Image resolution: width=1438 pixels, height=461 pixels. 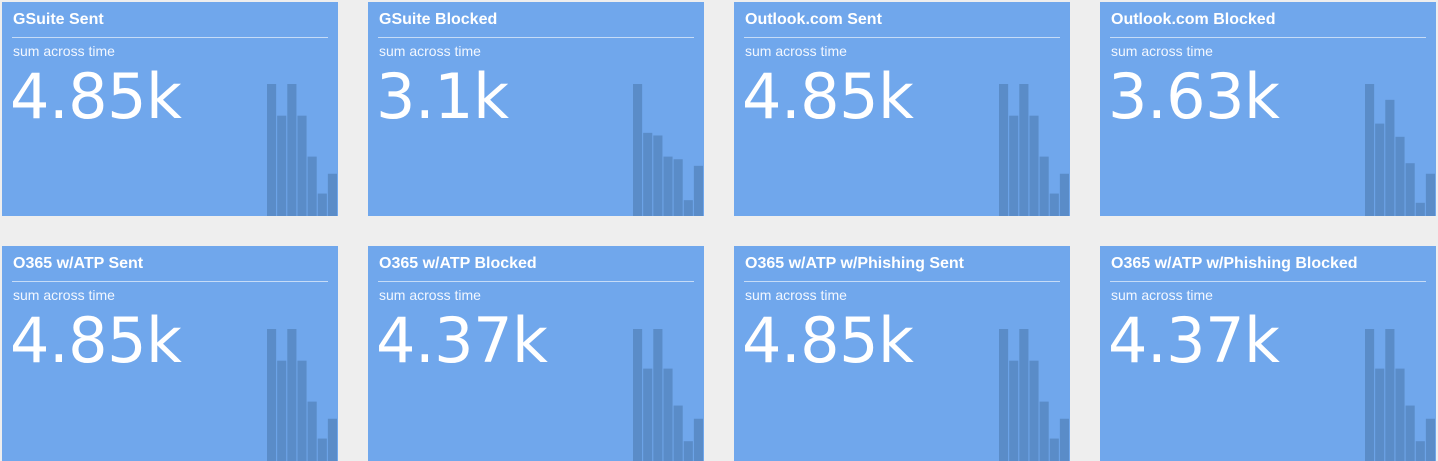 What do you see at coordinates (536, 109) in the screenshot?
I see `tile-gsuite-blocked: GSuite Blocked sum across time 3.1k` at bounding box center [536, 109].